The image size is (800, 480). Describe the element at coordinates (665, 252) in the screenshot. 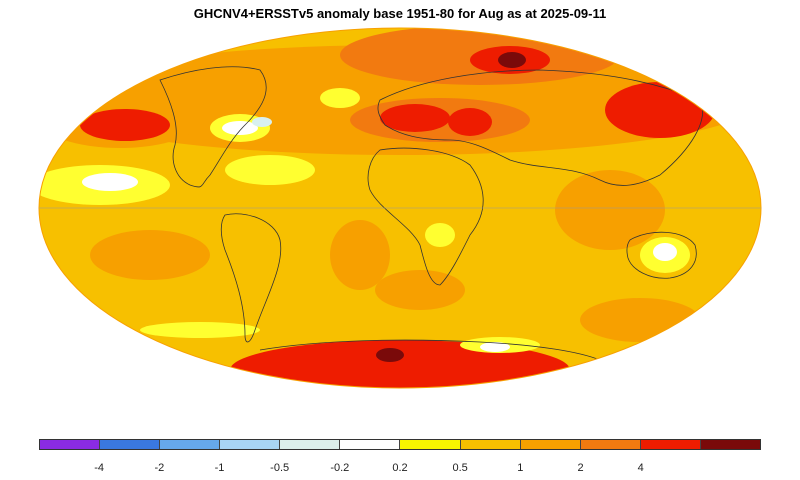

I see `australia-white` at that location.